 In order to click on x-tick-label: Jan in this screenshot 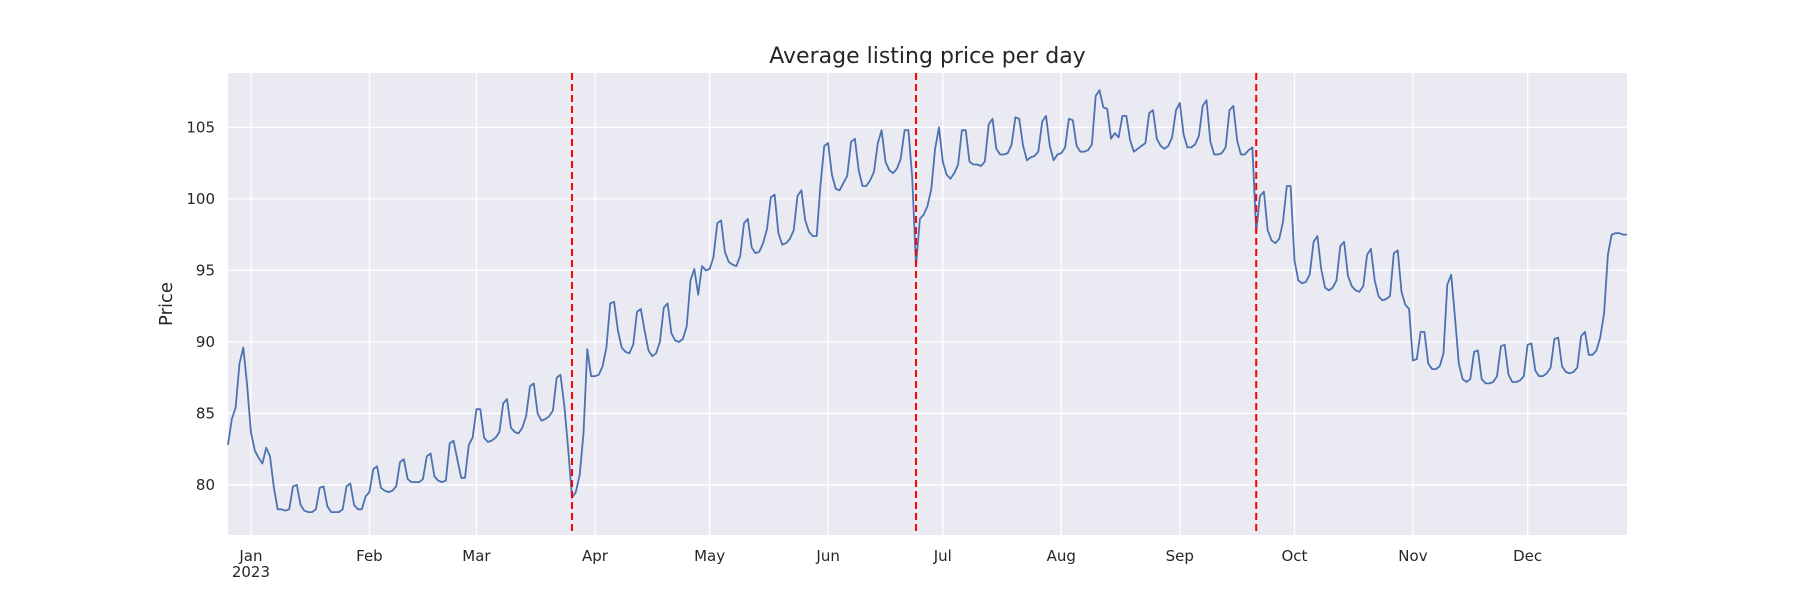, I will do `click(250, 556)`.